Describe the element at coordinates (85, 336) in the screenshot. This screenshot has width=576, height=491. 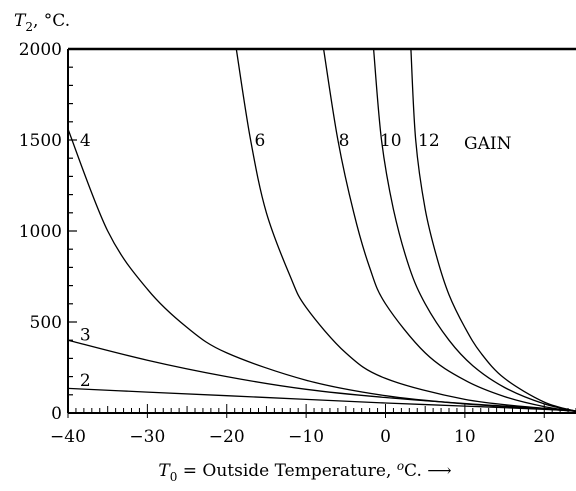
I see `curve-label-3: 3` at that location.